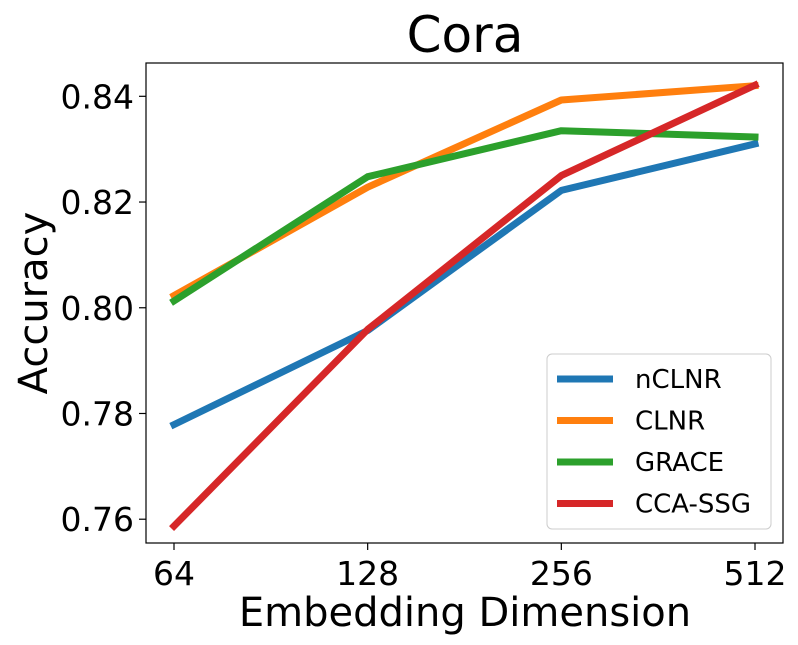  What do you see at coordinates (34, 303) in the screenshot?
I see `y-axis-label: Accuracy` at bounding box center [34, 303].